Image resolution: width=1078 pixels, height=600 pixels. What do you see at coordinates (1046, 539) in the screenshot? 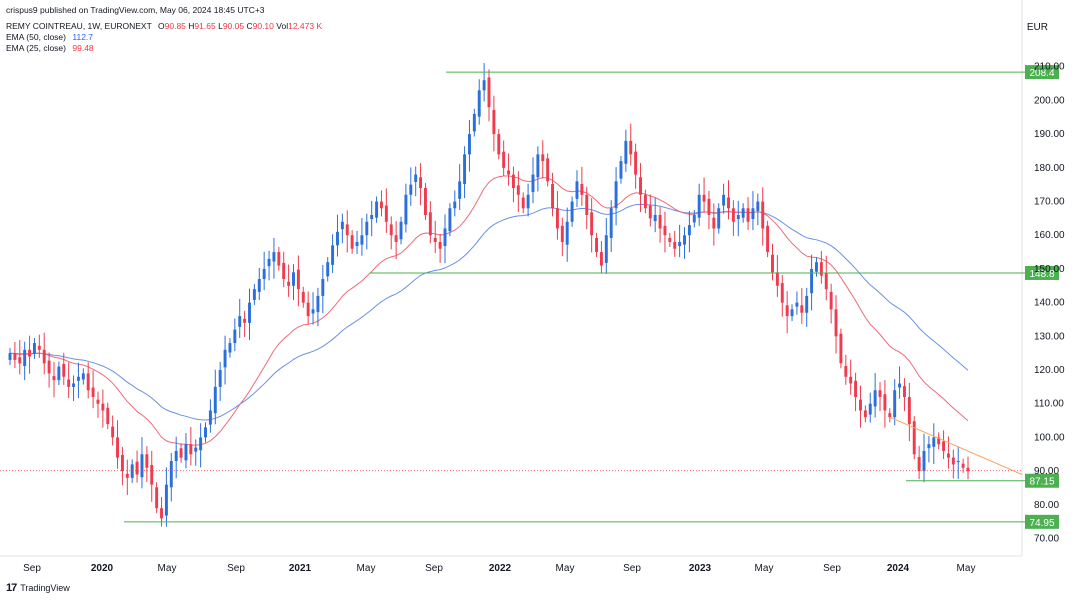
I see `y-tick-label: 70.00` at bounding box center [1046, 539].